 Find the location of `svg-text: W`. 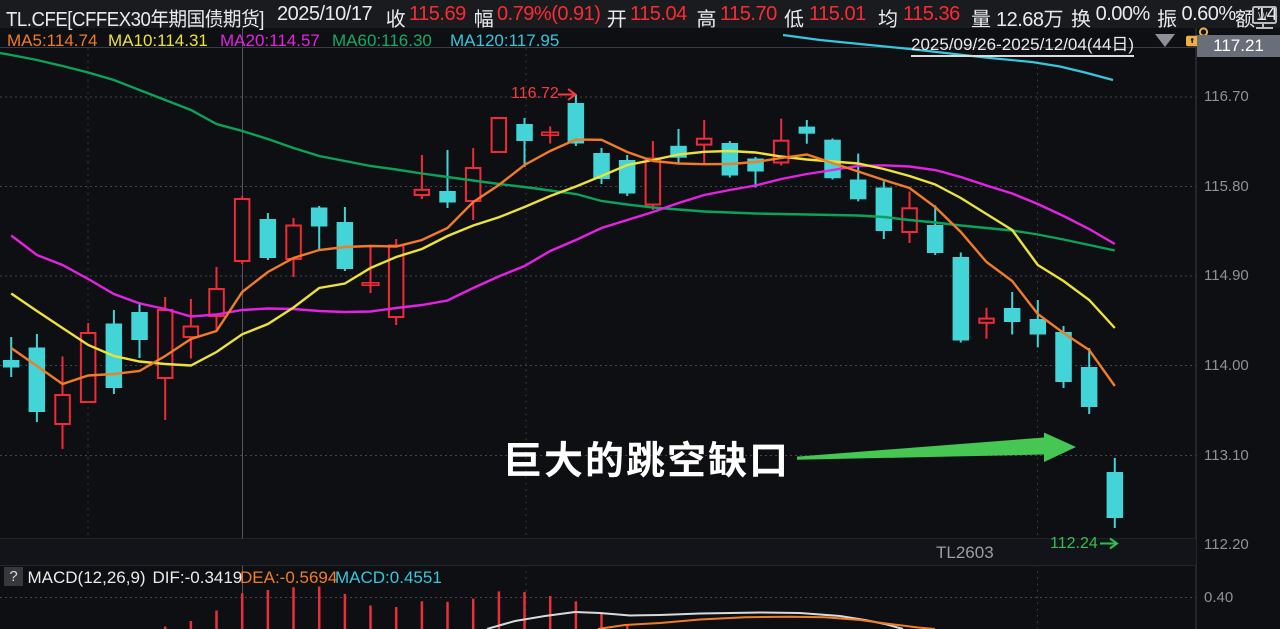

svg-text: W is located at coordinates (1263, 16).